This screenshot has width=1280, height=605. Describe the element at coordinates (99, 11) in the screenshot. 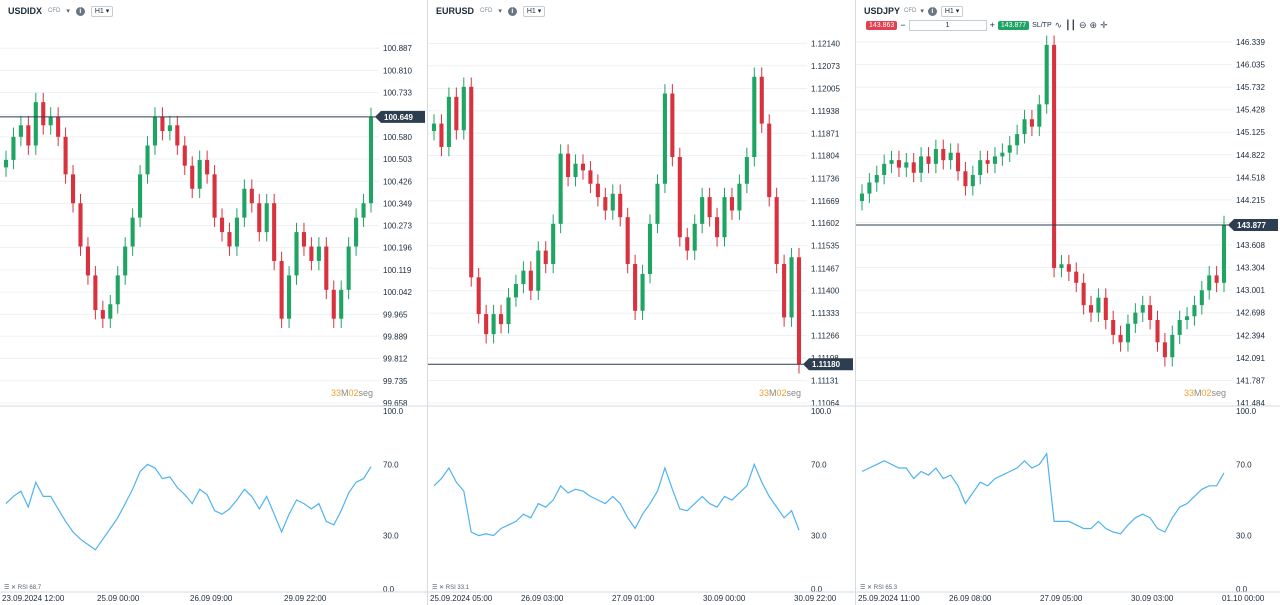

I see `timeframe-value: H1` at that location.